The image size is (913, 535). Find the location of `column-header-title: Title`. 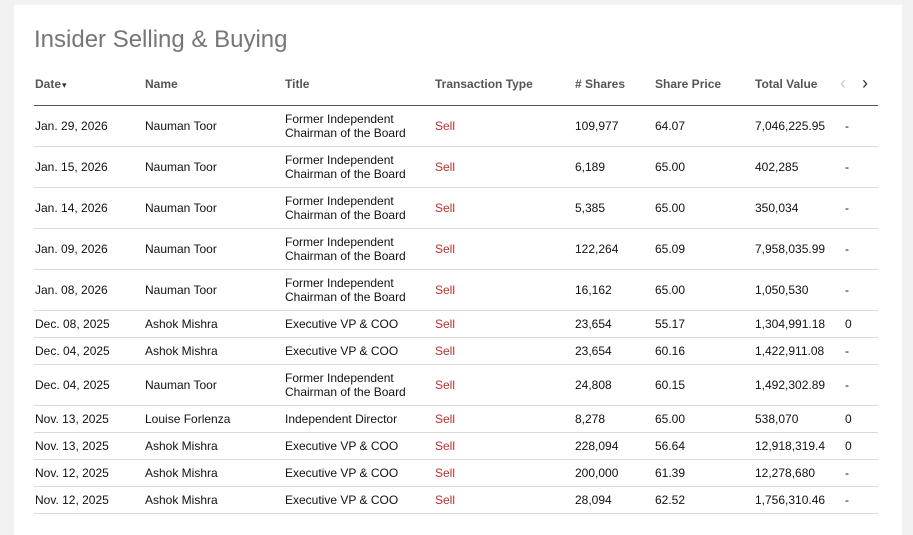

column-header-title: Title is located at coordinates (297, 84).